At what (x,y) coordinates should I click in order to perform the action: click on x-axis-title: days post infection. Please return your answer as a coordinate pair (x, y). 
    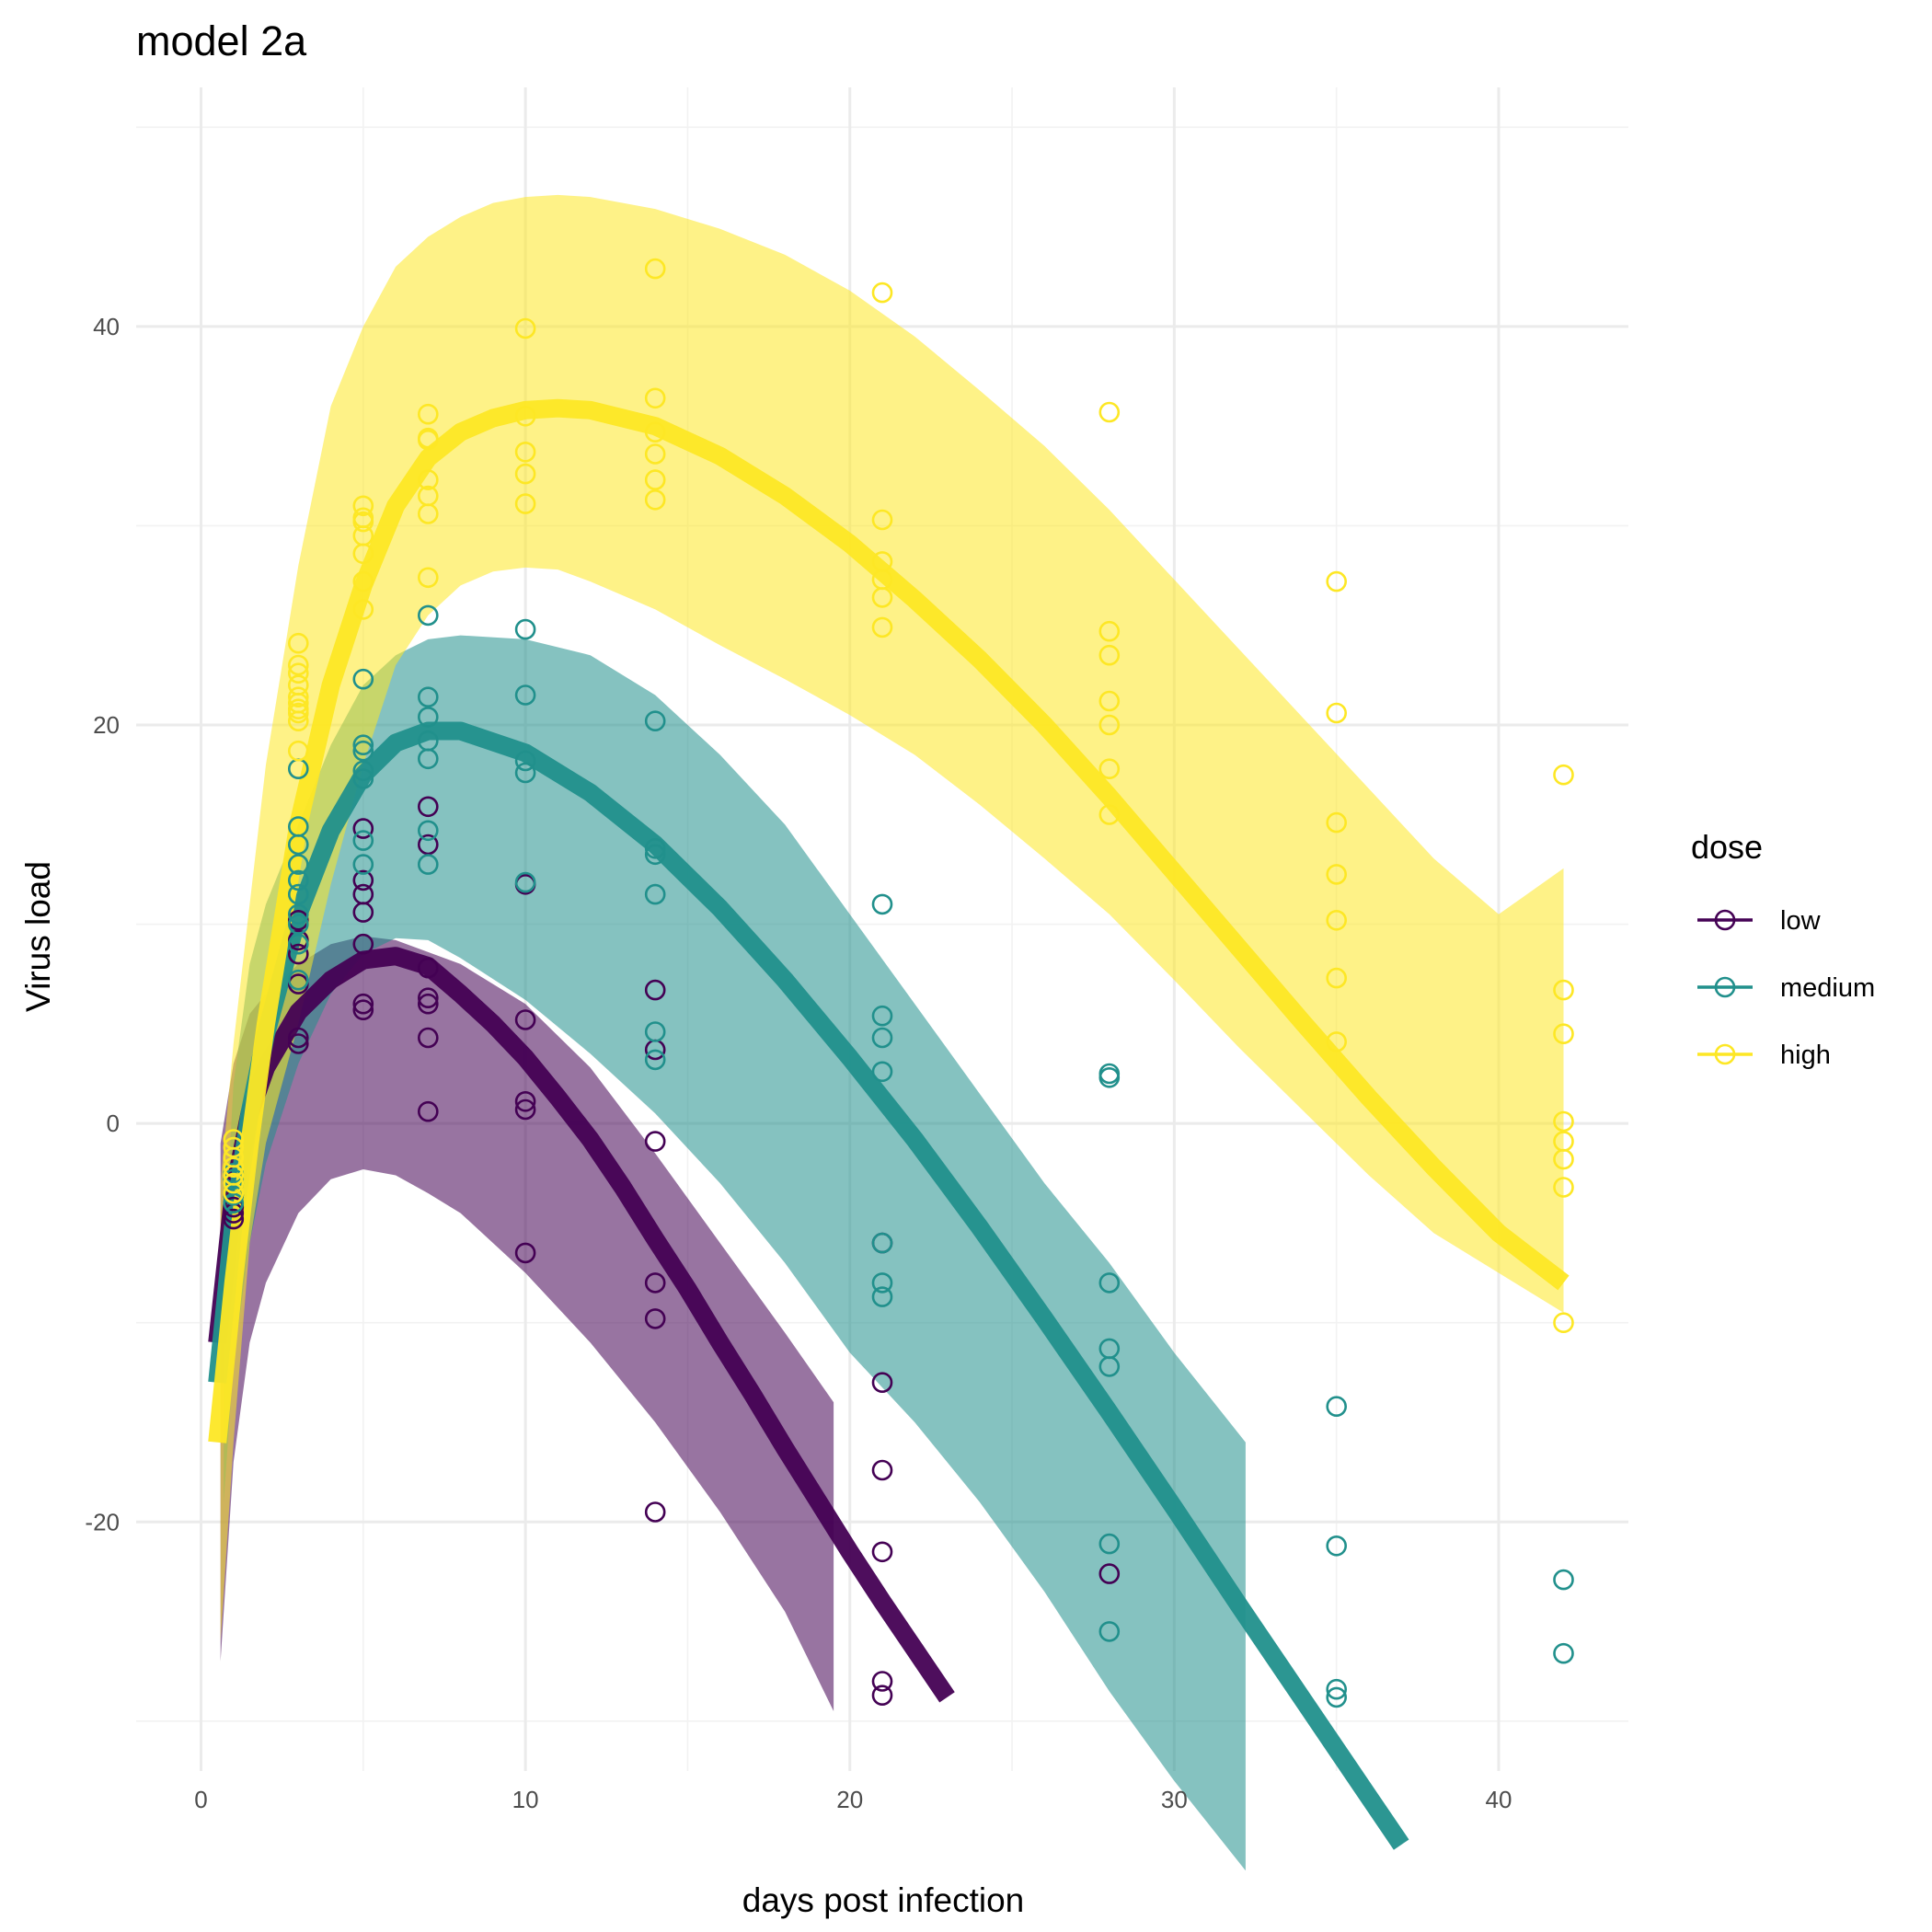
    Looking at the image, I should click on (883, 1900).